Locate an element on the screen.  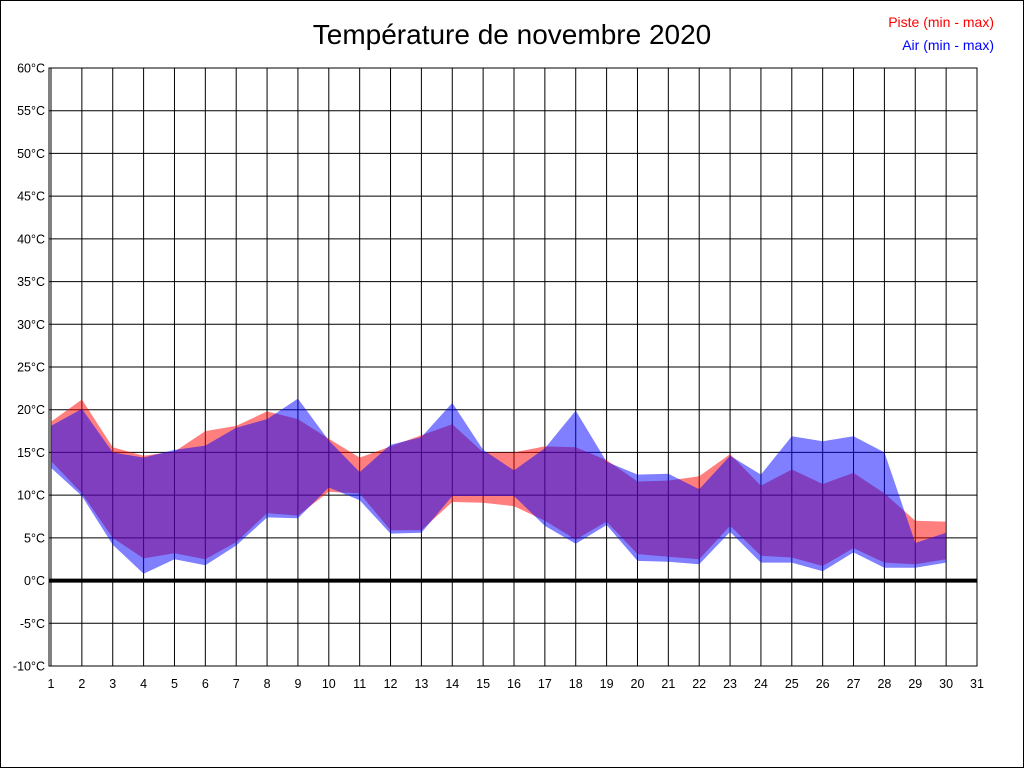
x-tick-label: 2 is located at coordinates (81, 684).